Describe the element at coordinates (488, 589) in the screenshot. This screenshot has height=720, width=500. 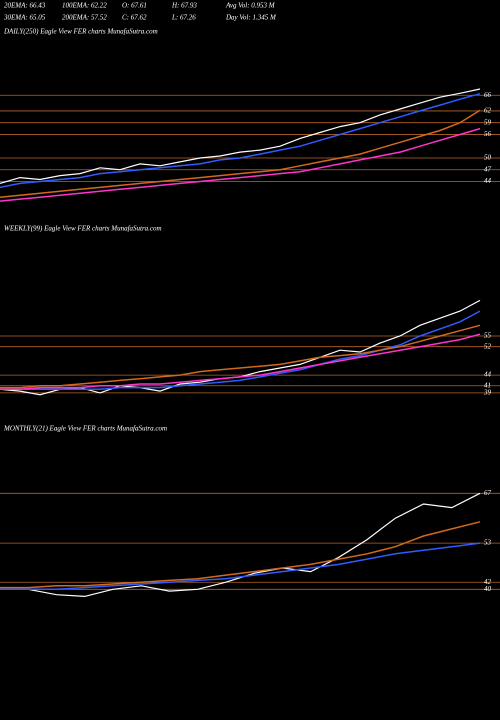
I see `level-label: 40` at that location.